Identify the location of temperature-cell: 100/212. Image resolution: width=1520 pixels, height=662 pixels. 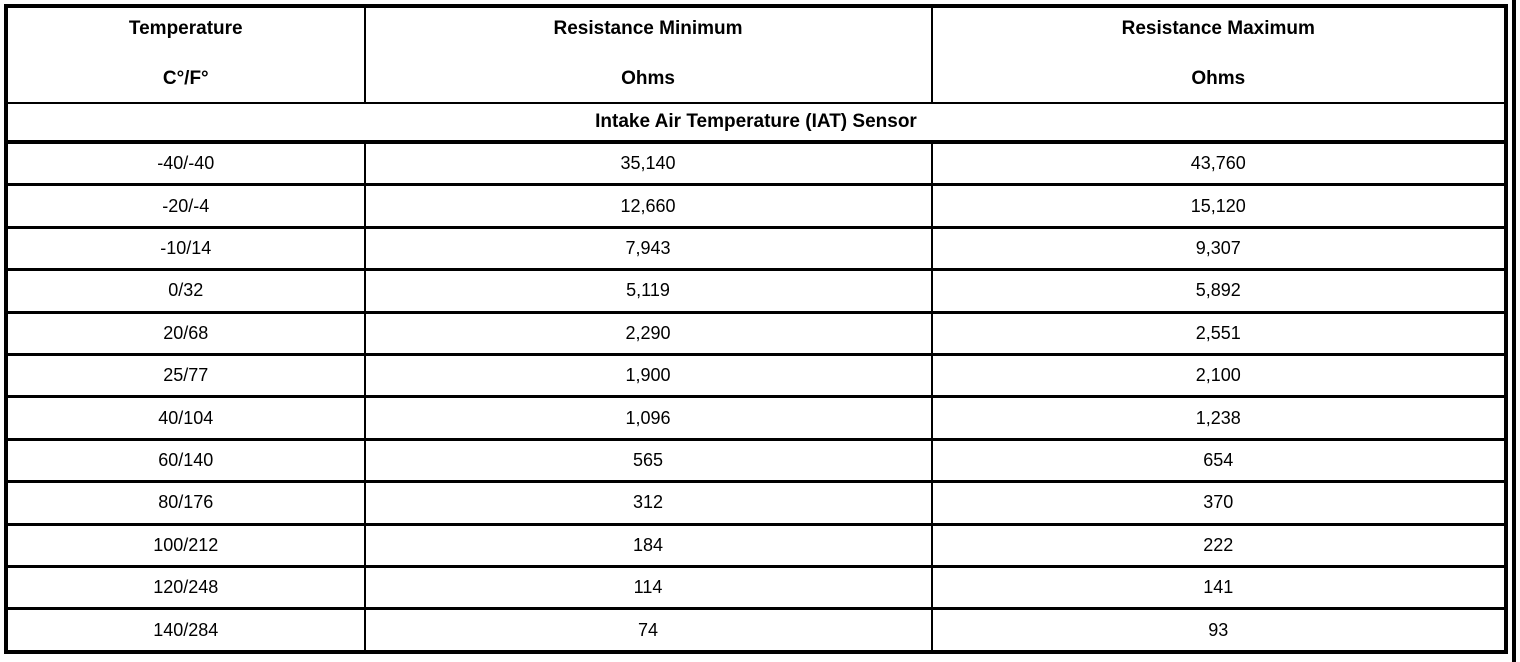
(185, 545).